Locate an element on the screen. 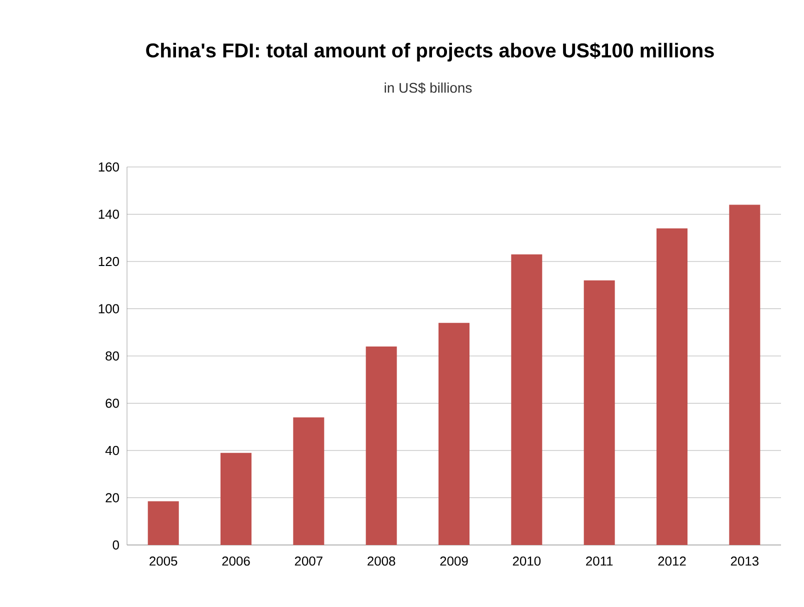 The width and height of the screenshot is (804, 607). y-tick-label: 60 is located at coordinates (112, 403).